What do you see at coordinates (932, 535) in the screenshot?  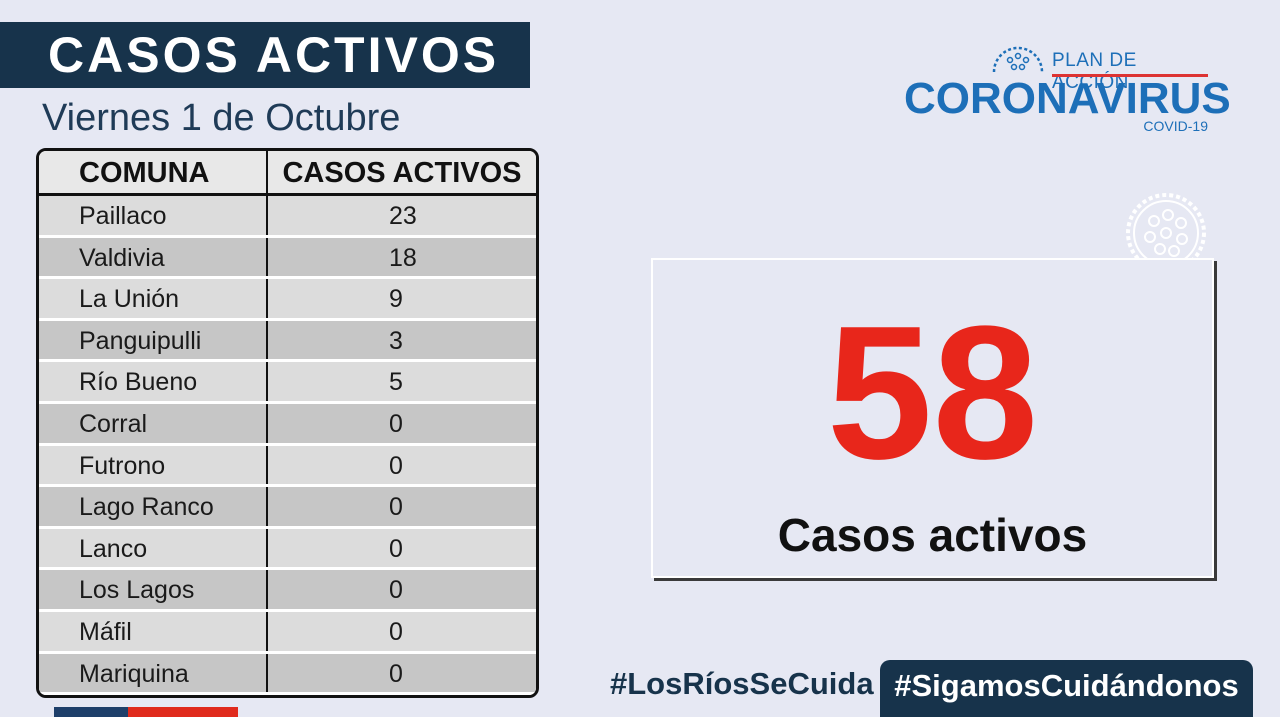 I see `total-cases-label: Casos activos` at bounding box center [932, 535].